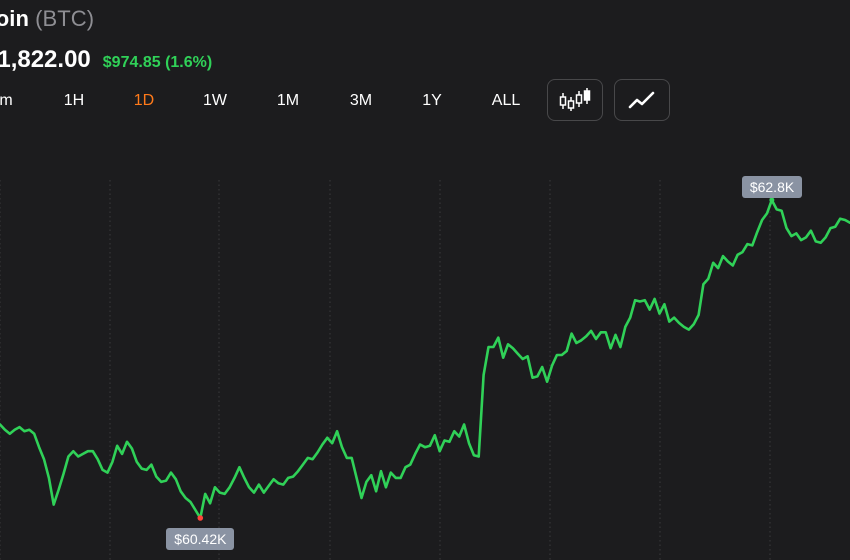  Describe the element at coordinates (6, 100) in the screenshot. I see `range-tab-m: m` at that location.